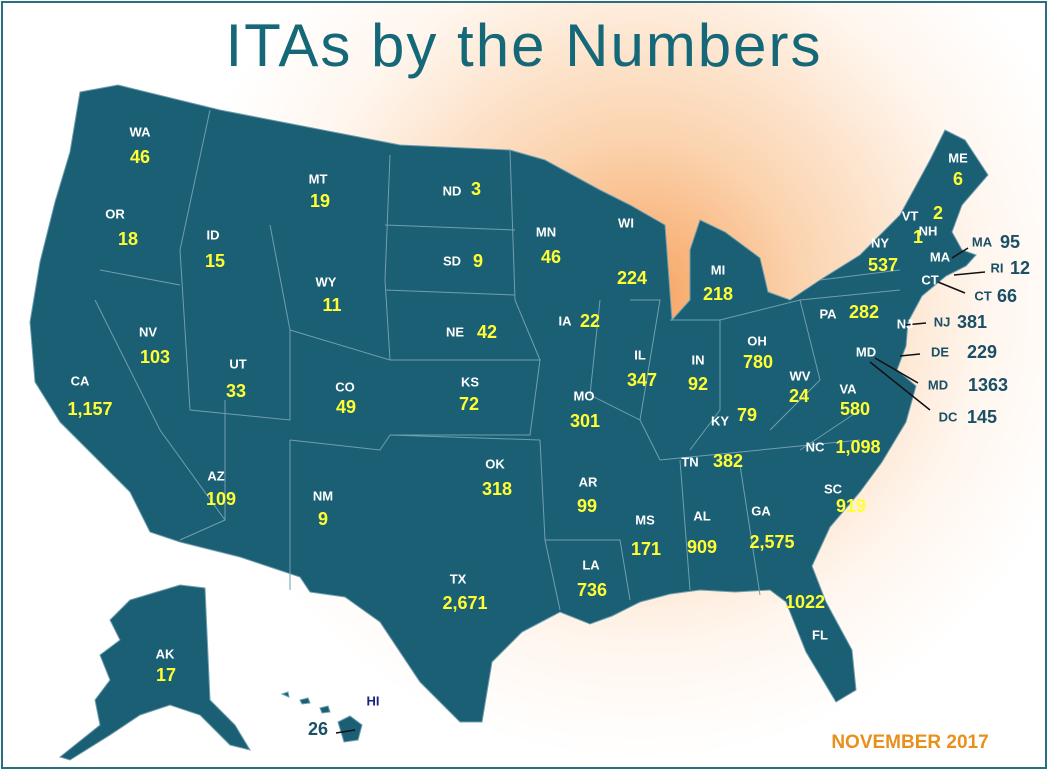 Image resolution: width=1048 pixels, height=770 pixels. I want to click on state-abbr: SC, so click(833, 488).